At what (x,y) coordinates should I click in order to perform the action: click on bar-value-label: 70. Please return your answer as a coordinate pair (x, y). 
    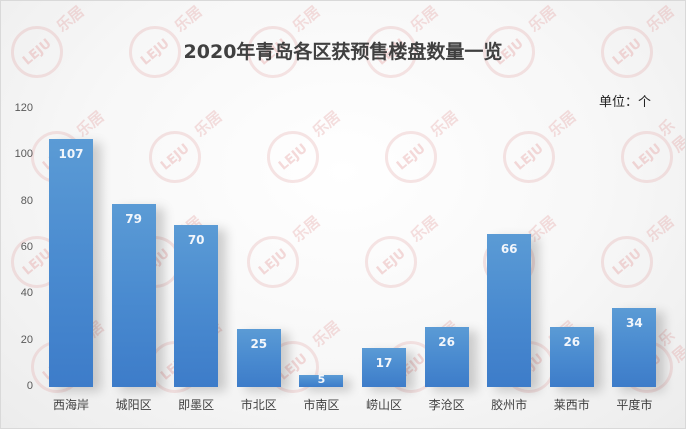
    Looking at the image, I should click on (196, 239).